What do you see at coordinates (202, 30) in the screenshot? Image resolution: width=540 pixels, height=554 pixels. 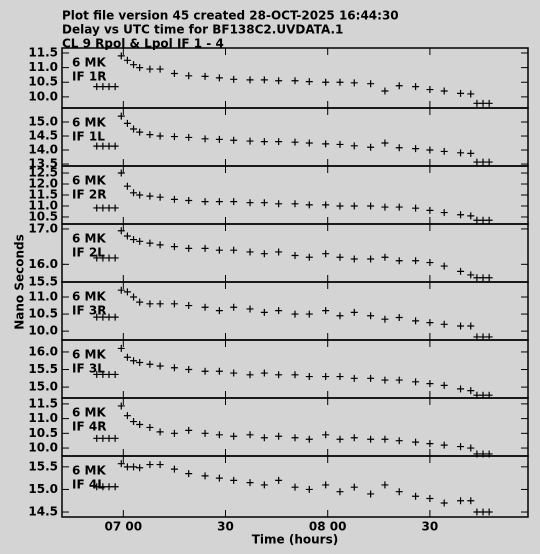 I see `header-line: Delay vs UTC time for BF138C2.UVDATA.1` at bounding box center [202, 30].